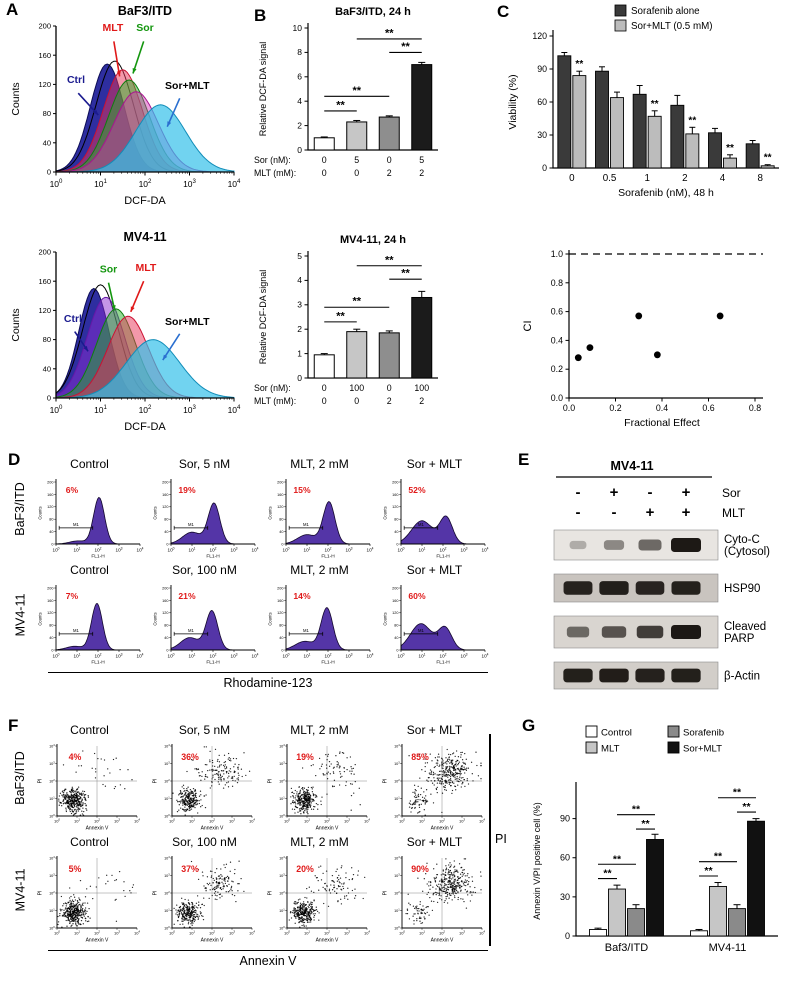  Describe the element at coordinates (20, 615) in the screenshot. I see `cell-line-row-label: MV4-11` at that location.